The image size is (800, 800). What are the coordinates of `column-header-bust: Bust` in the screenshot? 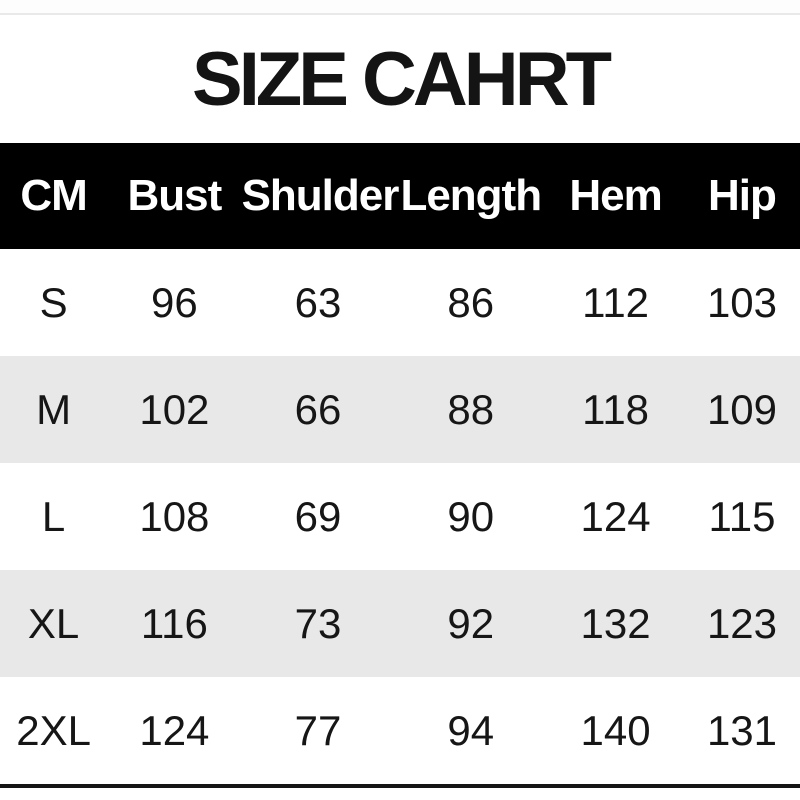 It's located at (174, 195).